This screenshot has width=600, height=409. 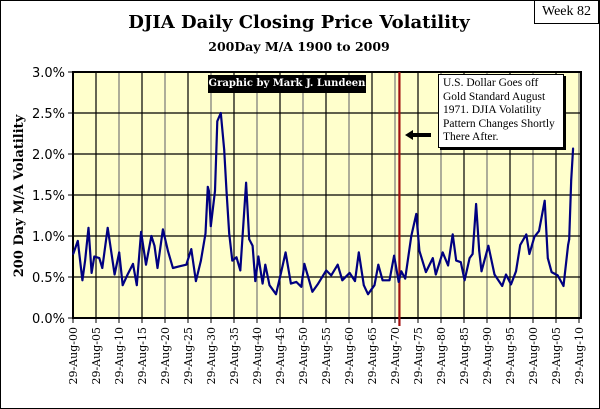 I want to click on arrow-icon, so click(x=418, y=135).